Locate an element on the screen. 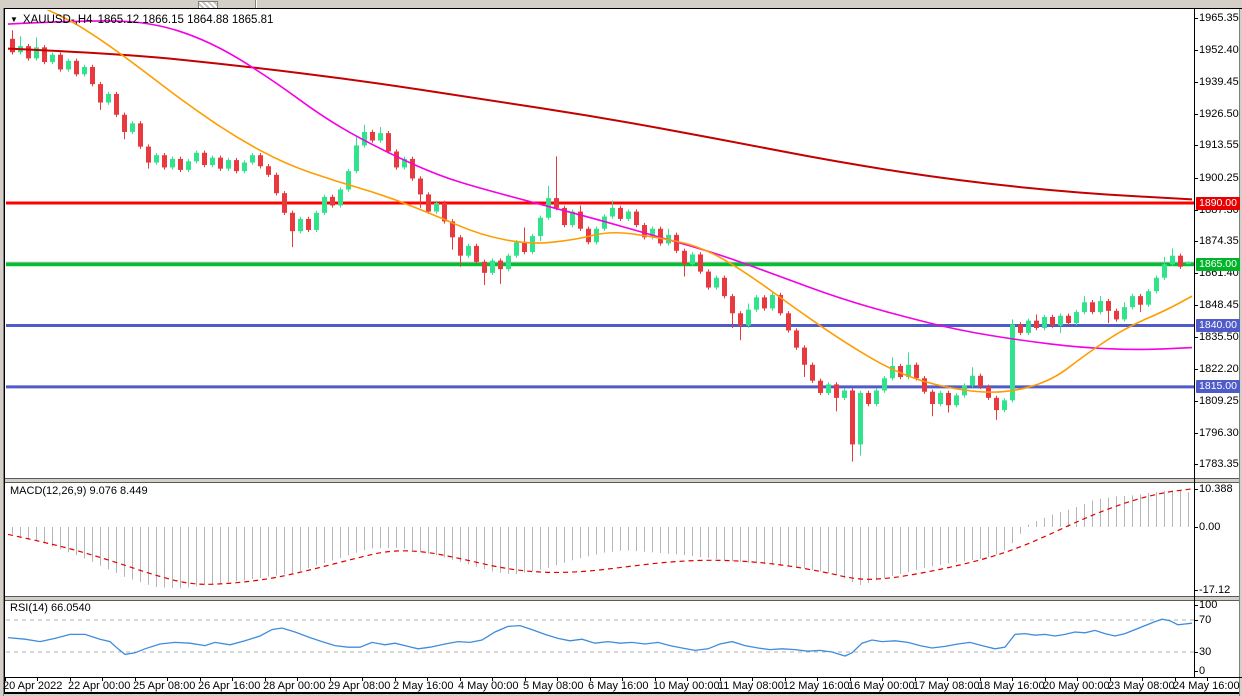 This screenshot has height=696, width=1242. rsi-pane is located at coordinates (600, 638).